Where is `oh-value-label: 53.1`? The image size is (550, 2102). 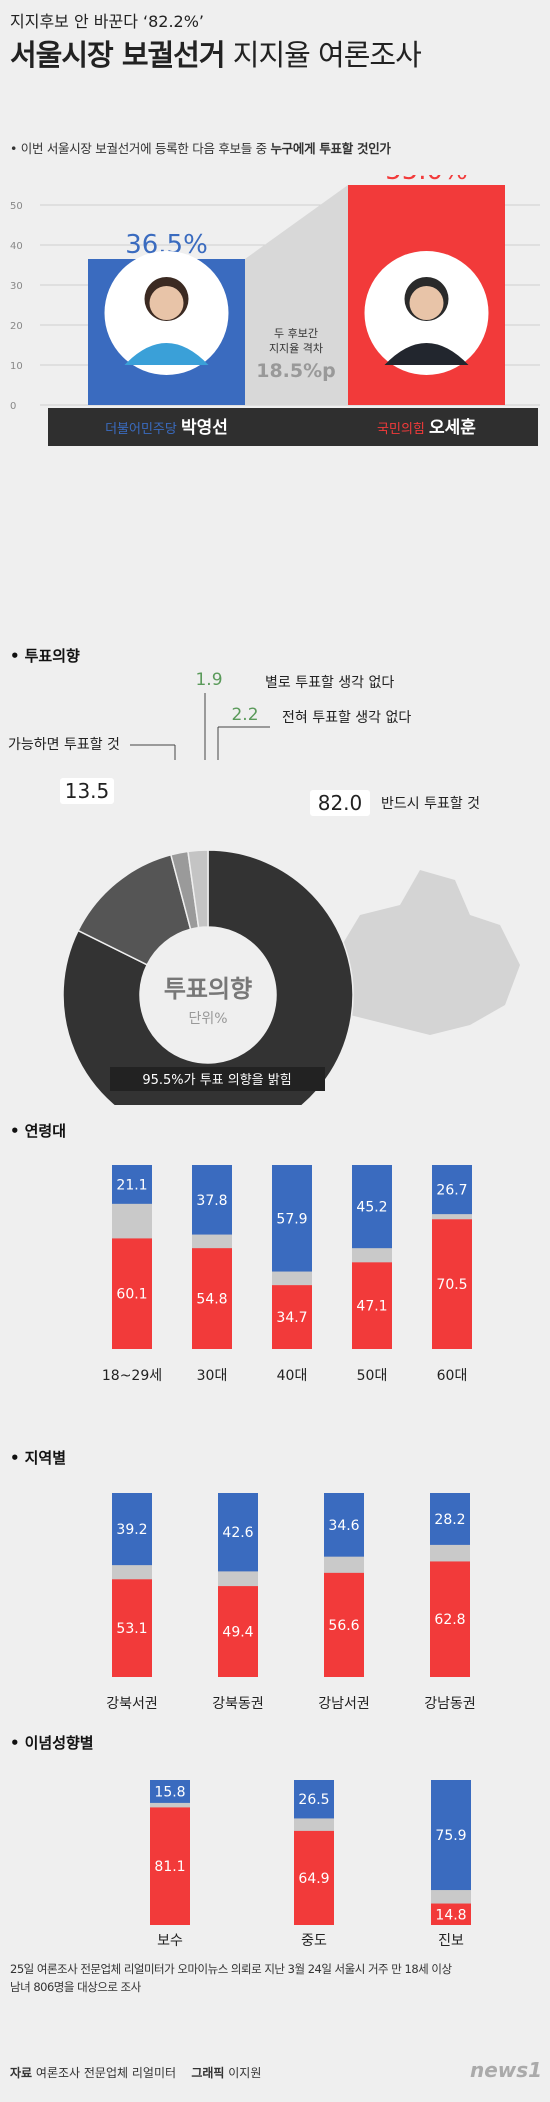 oh-value-label: 53.1 is located at coordinates (131, 1629).